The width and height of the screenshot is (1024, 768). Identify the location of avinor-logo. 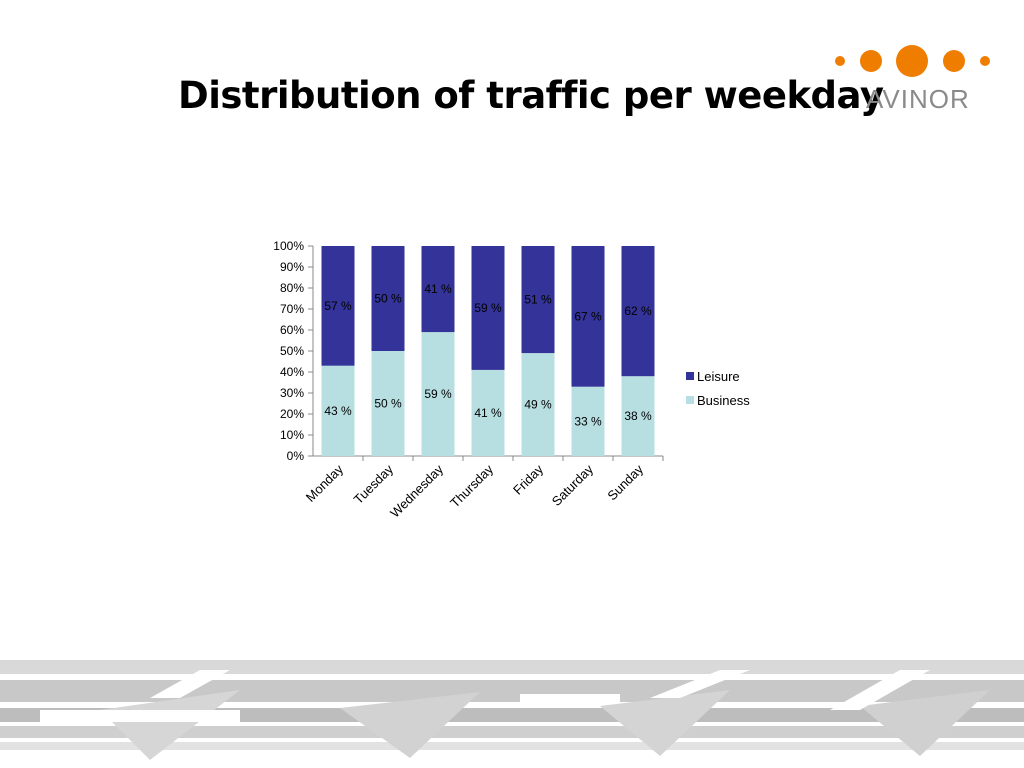
(912, 61).